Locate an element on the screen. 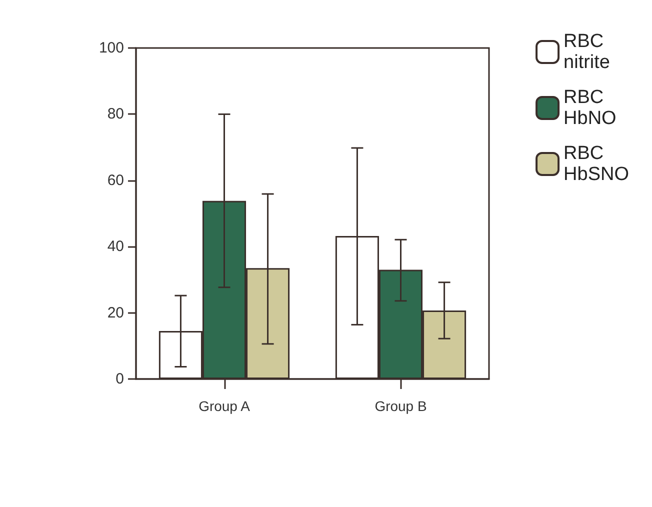  y-tick-label: 0 is located at coordinates (120, 379).